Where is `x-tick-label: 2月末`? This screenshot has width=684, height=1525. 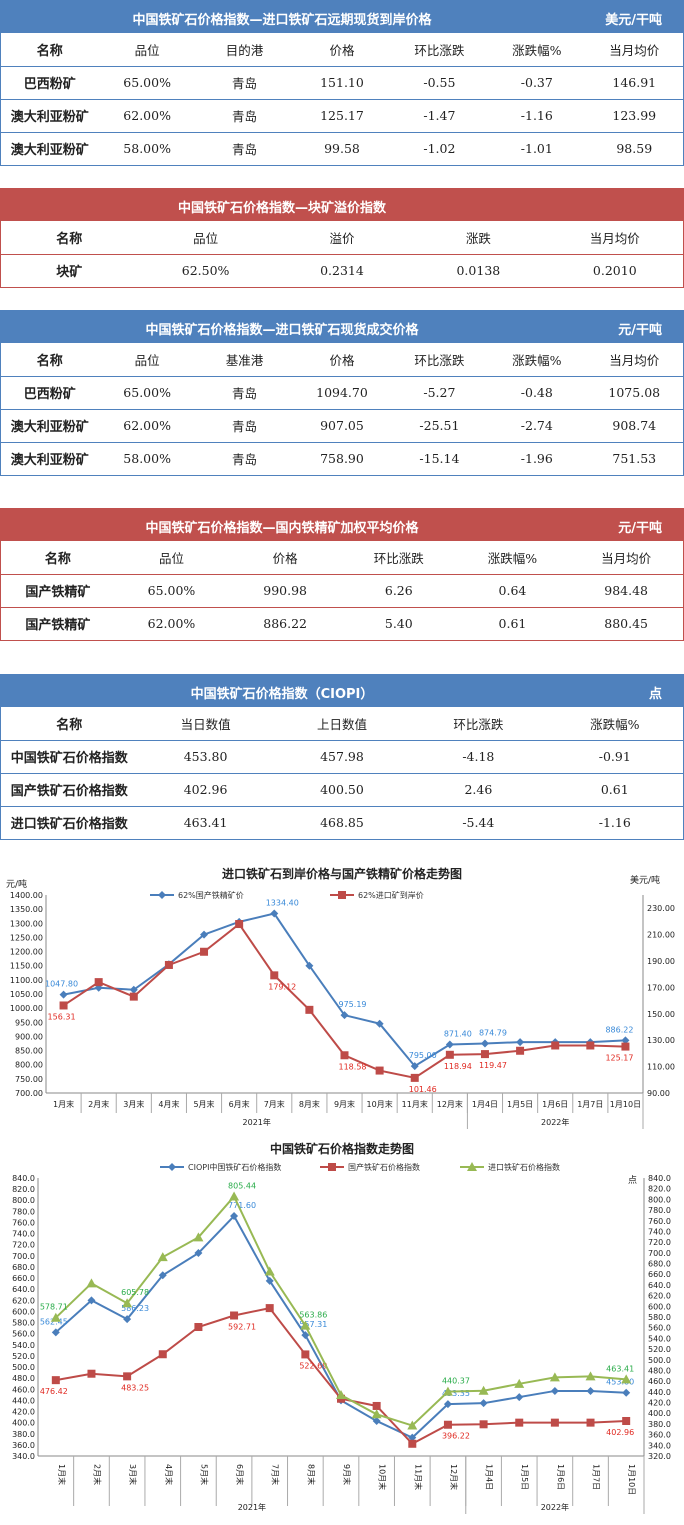
x-tick-label: 2月末 is located at coordinates (97, 1474).